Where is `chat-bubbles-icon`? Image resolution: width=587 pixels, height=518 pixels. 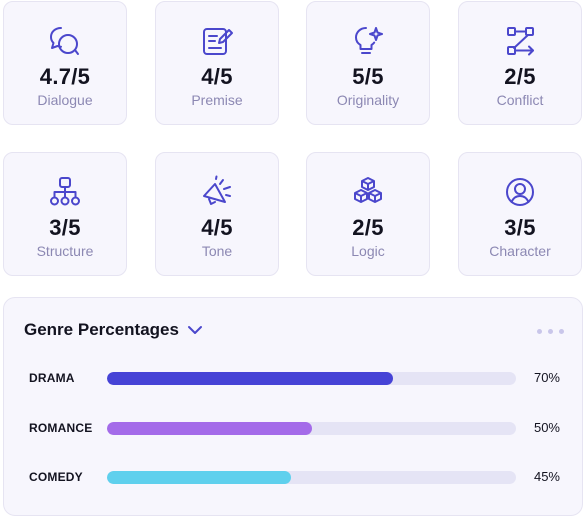
chat-bubbles-icon is located at coordinates (65, 41).